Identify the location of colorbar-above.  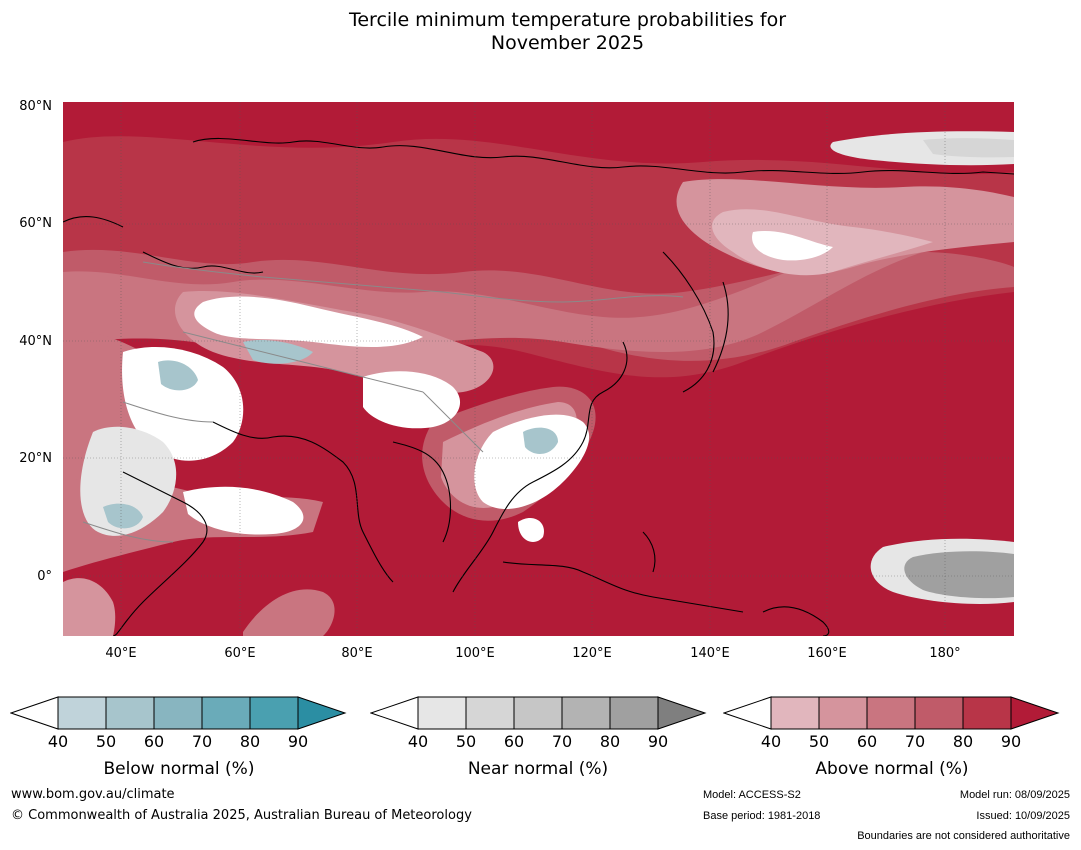
(891, 713).